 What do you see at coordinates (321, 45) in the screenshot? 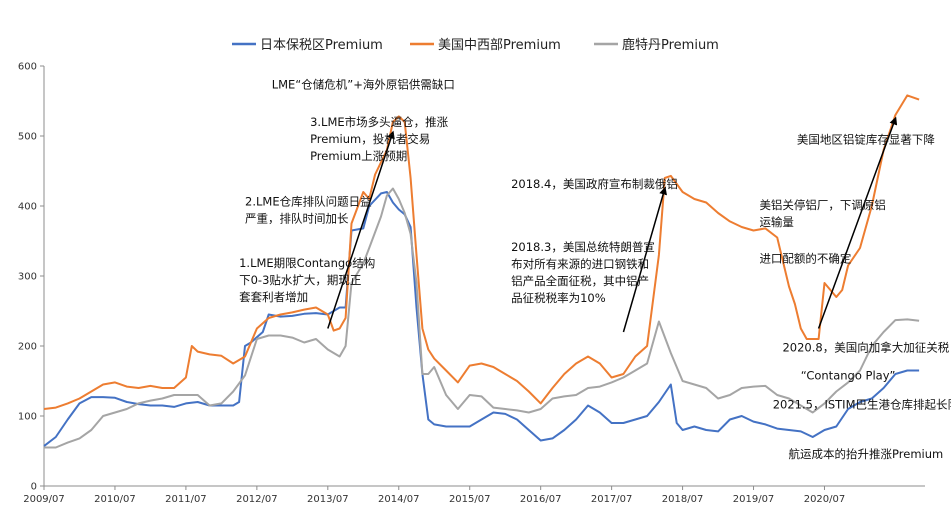
I see `legend-label-1: 日本保税区Premium` at bounding box center [321, 45].